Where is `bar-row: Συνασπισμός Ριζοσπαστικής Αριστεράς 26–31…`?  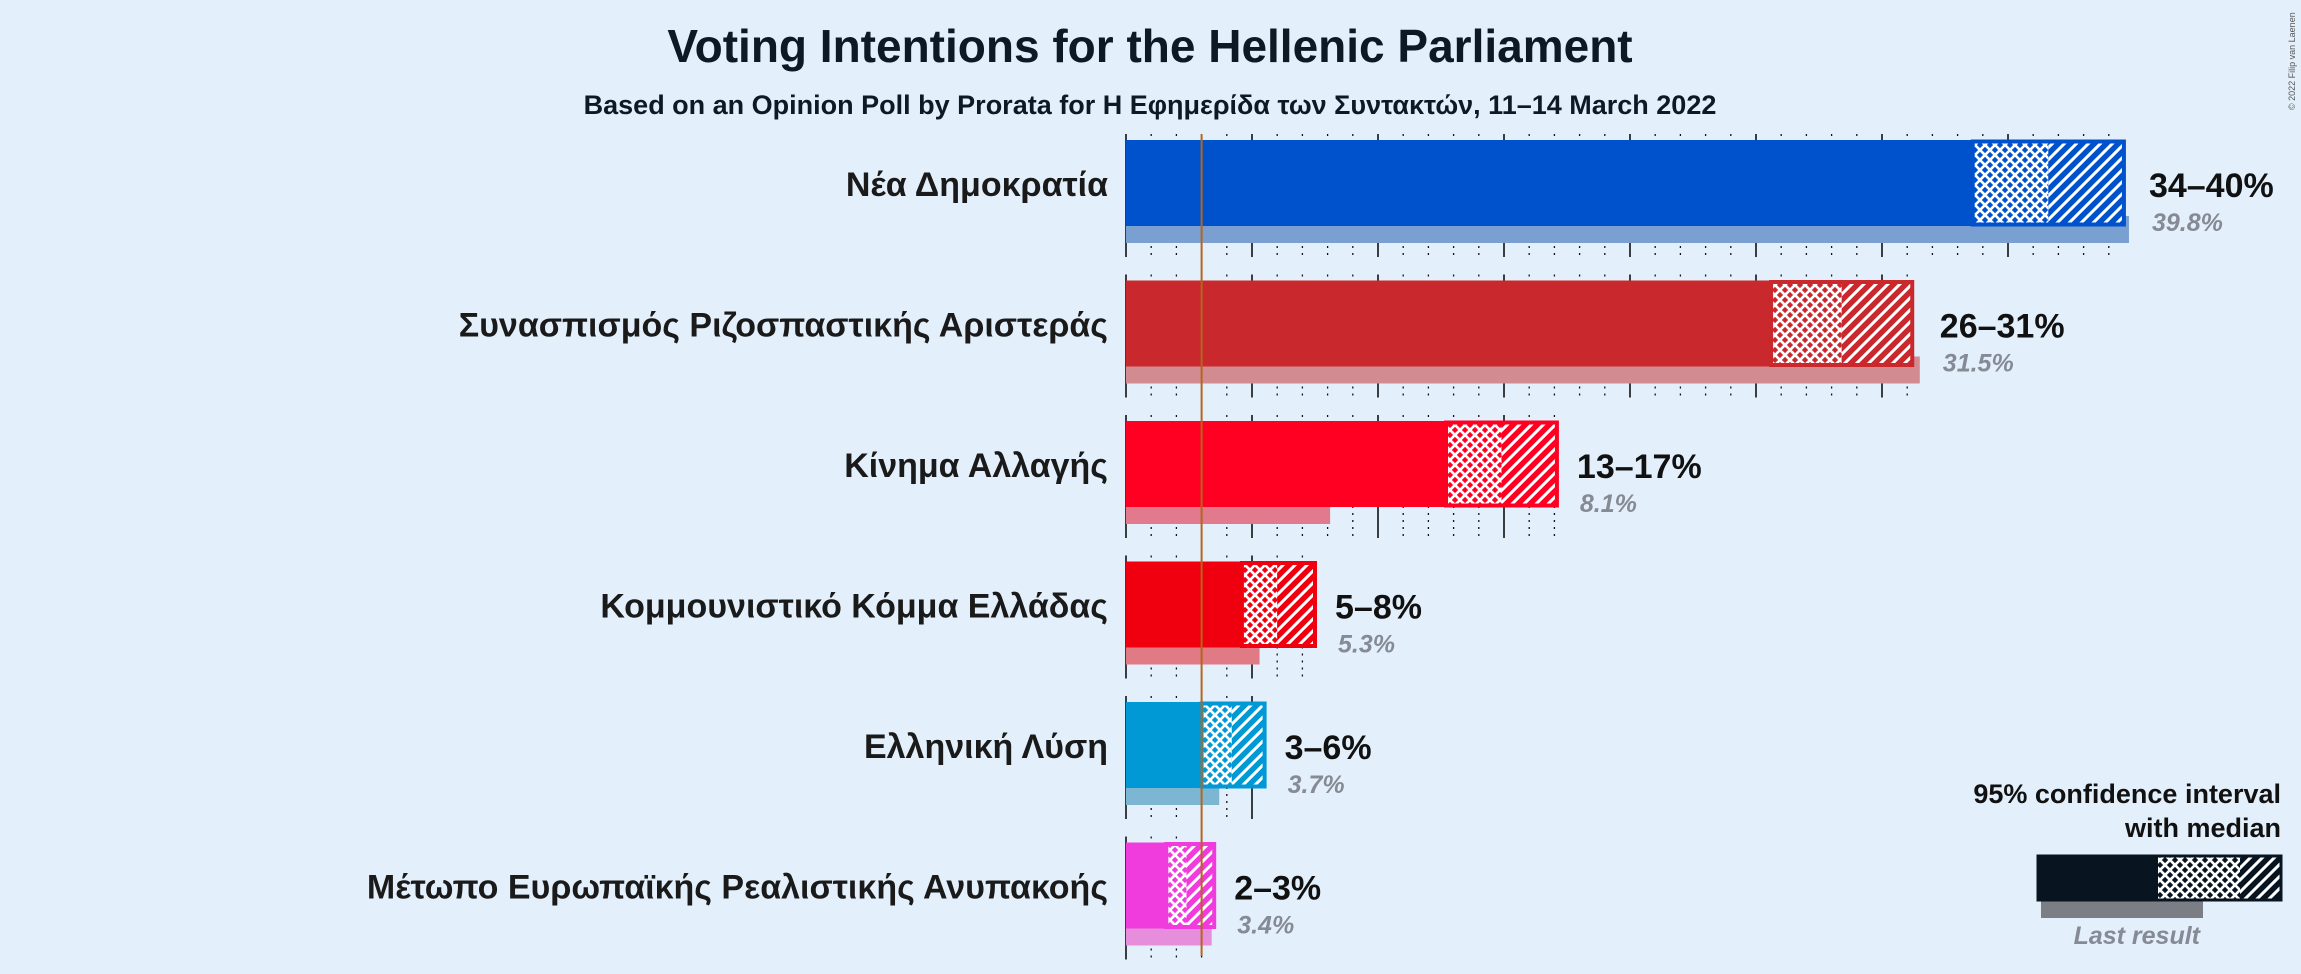
bar-row: Συνασπισμός Ριζοσπαστικής Αριστεράς 26–31… is located at coordinates (1262, 336).